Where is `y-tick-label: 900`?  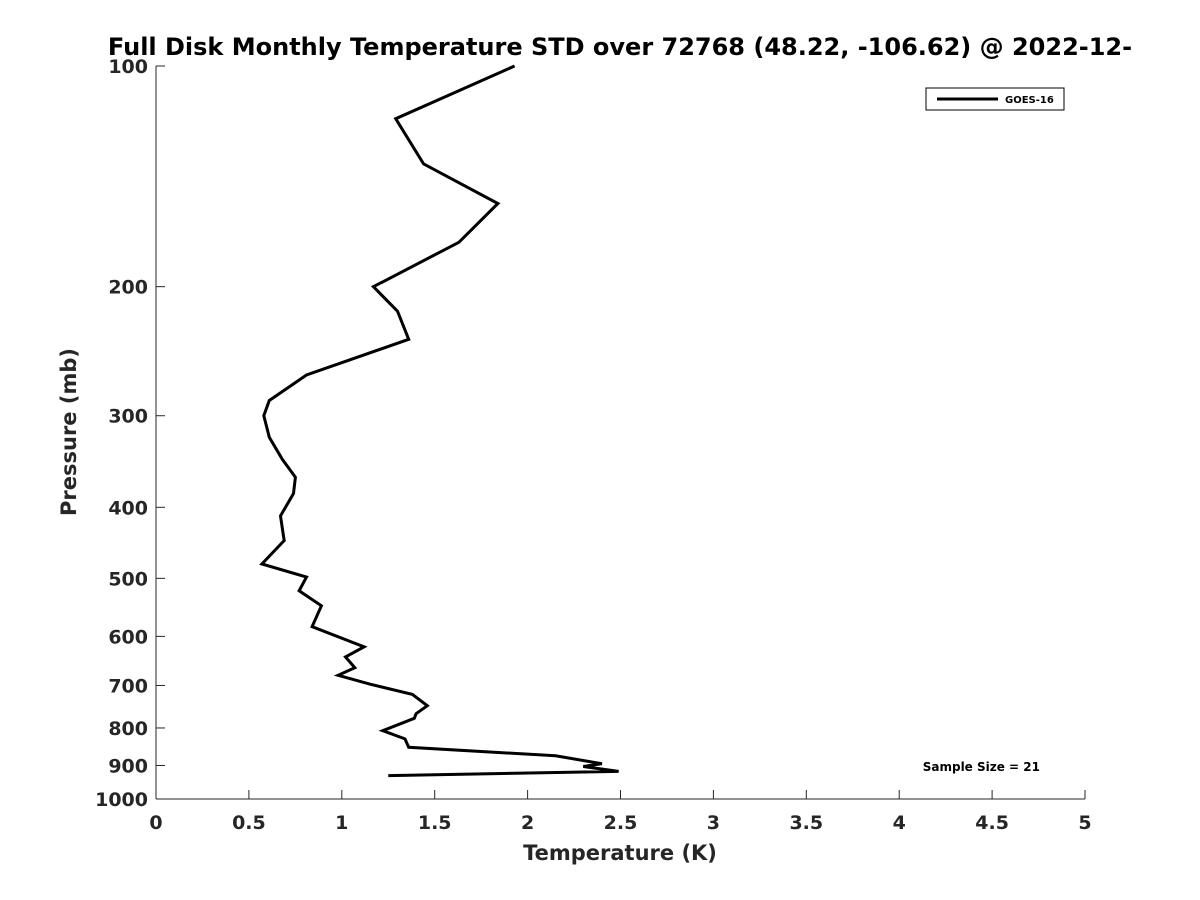 y-tick-label: 900 is located at coordinates (128, 766).